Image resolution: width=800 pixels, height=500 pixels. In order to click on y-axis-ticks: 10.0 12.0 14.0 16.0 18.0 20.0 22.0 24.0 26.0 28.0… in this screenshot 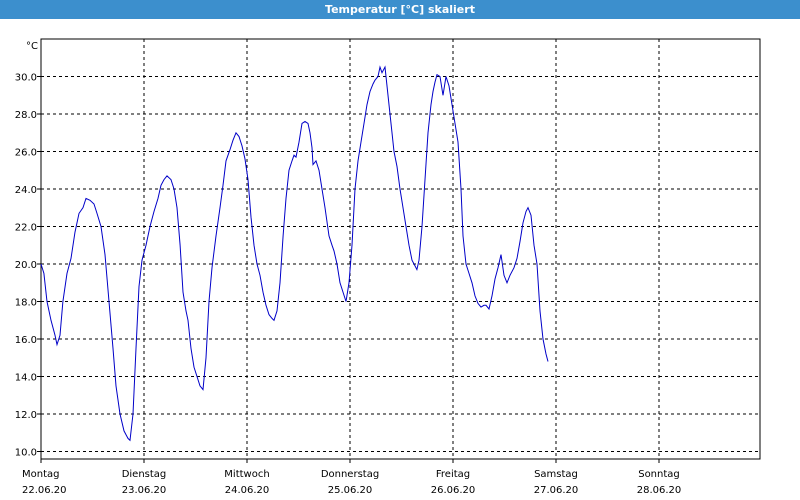, I will do `click(28, 266)`.